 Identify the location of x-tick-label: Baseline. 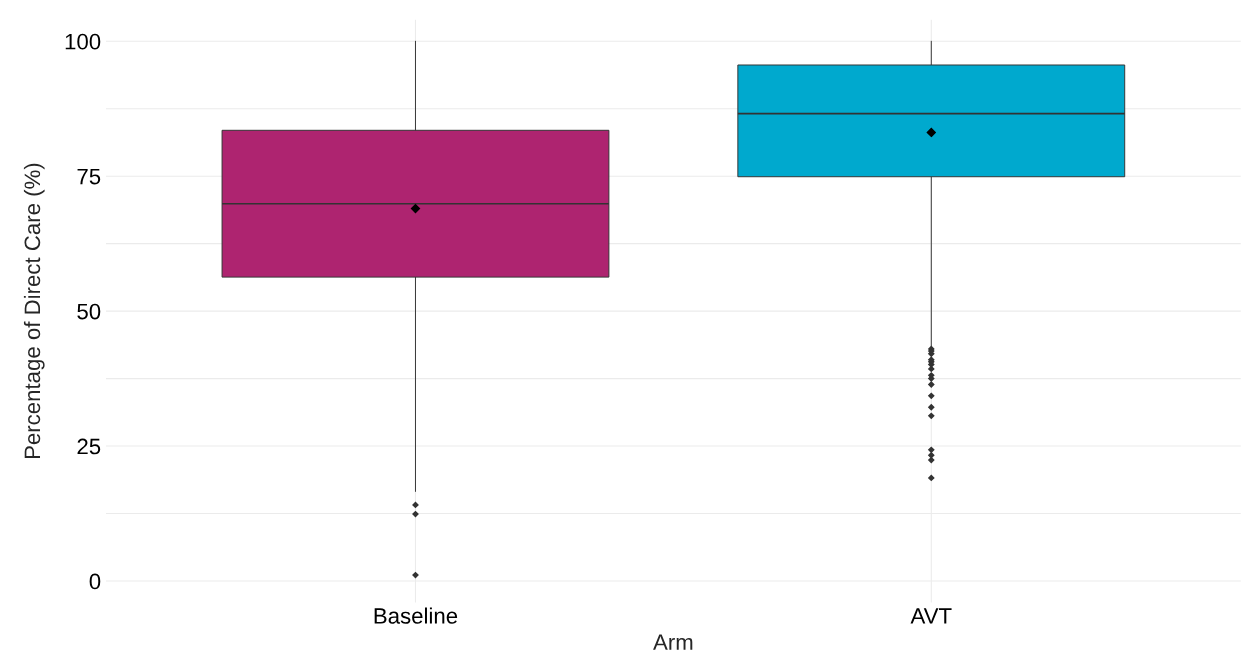
(416, 615).